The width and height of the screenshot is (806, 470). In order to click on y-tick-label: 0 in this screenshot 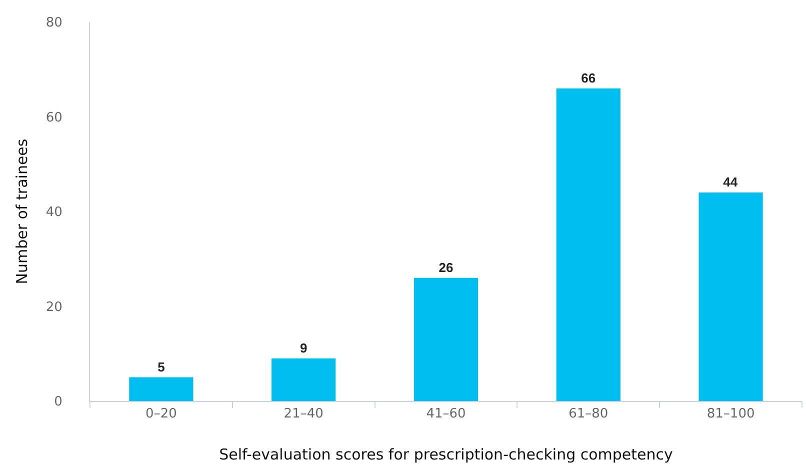, I will do `click(58, 402)`.